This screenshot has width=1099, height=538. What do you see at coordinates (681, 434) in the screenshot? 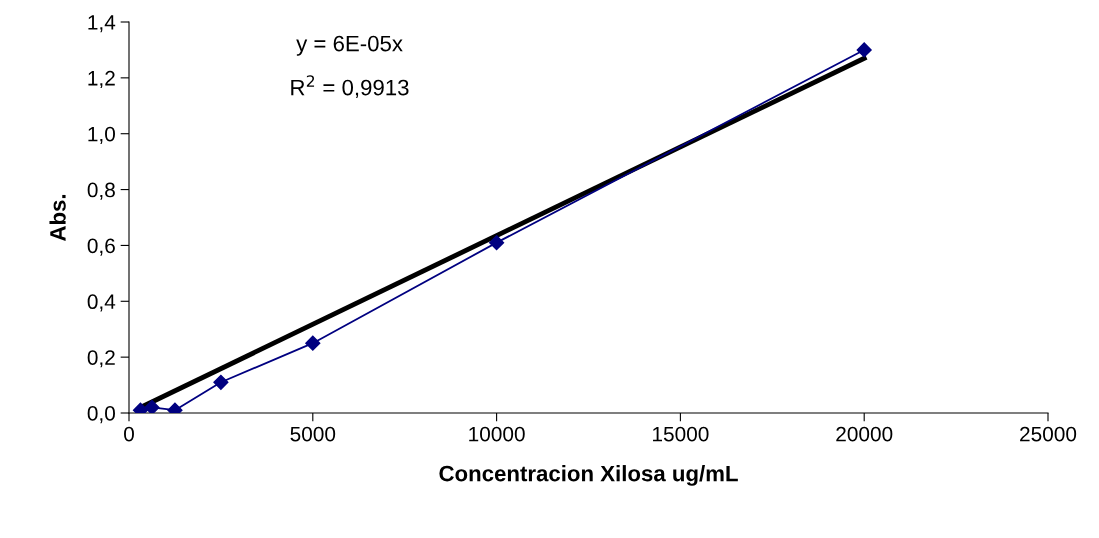
I see `x-tick-label: 15000` at bounding box center [681, 434].